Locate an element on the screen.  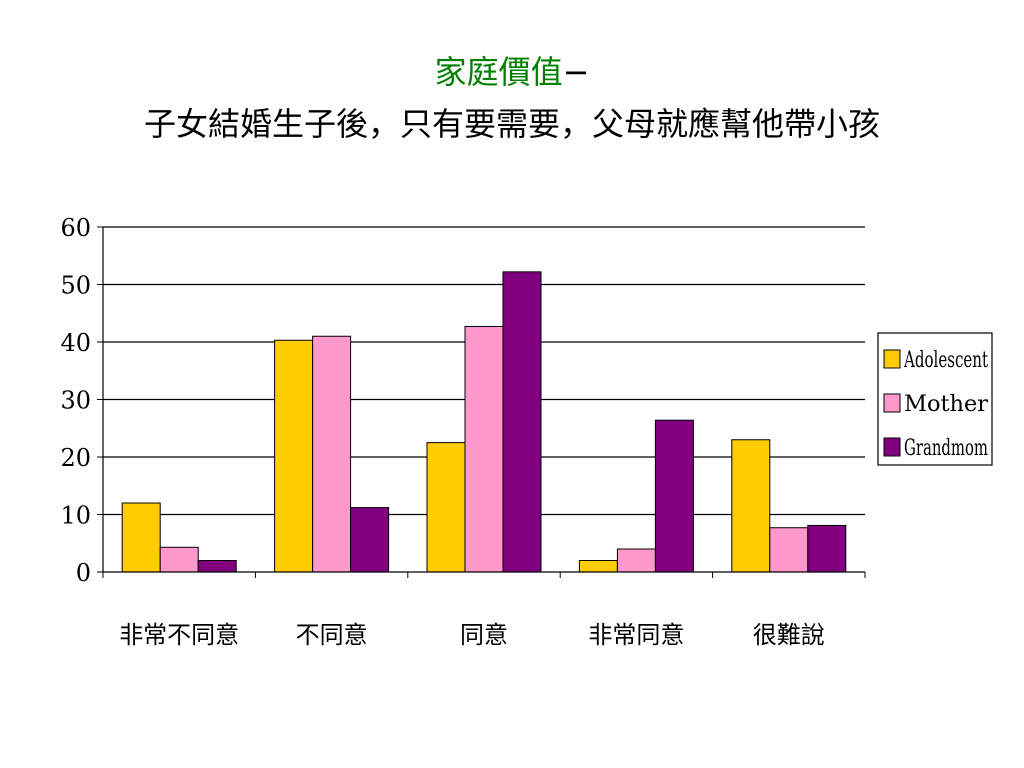
x-category-label: 很難說 is located at coordinates (789, 635).